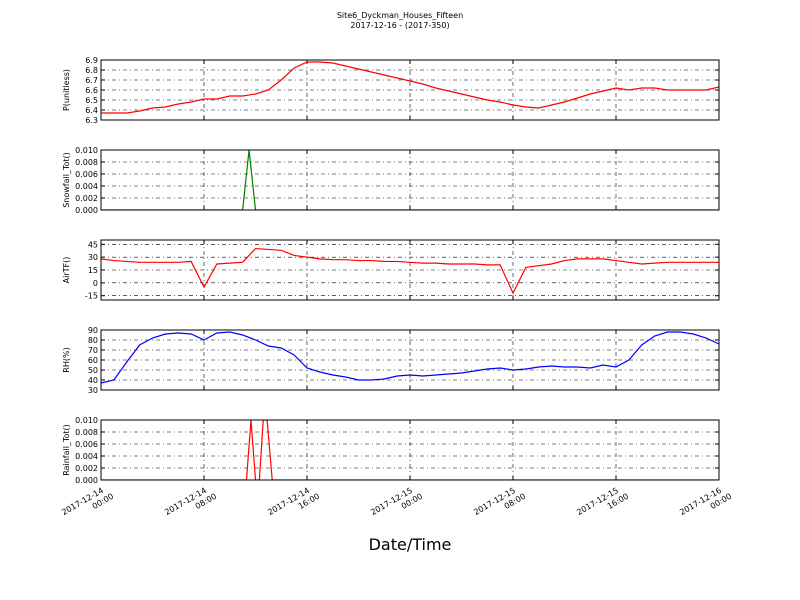  What do you see at coordinates (91, 100) in the screenshot?
I see `y-tick-label: 6.5` at bounding box center [91, 100].